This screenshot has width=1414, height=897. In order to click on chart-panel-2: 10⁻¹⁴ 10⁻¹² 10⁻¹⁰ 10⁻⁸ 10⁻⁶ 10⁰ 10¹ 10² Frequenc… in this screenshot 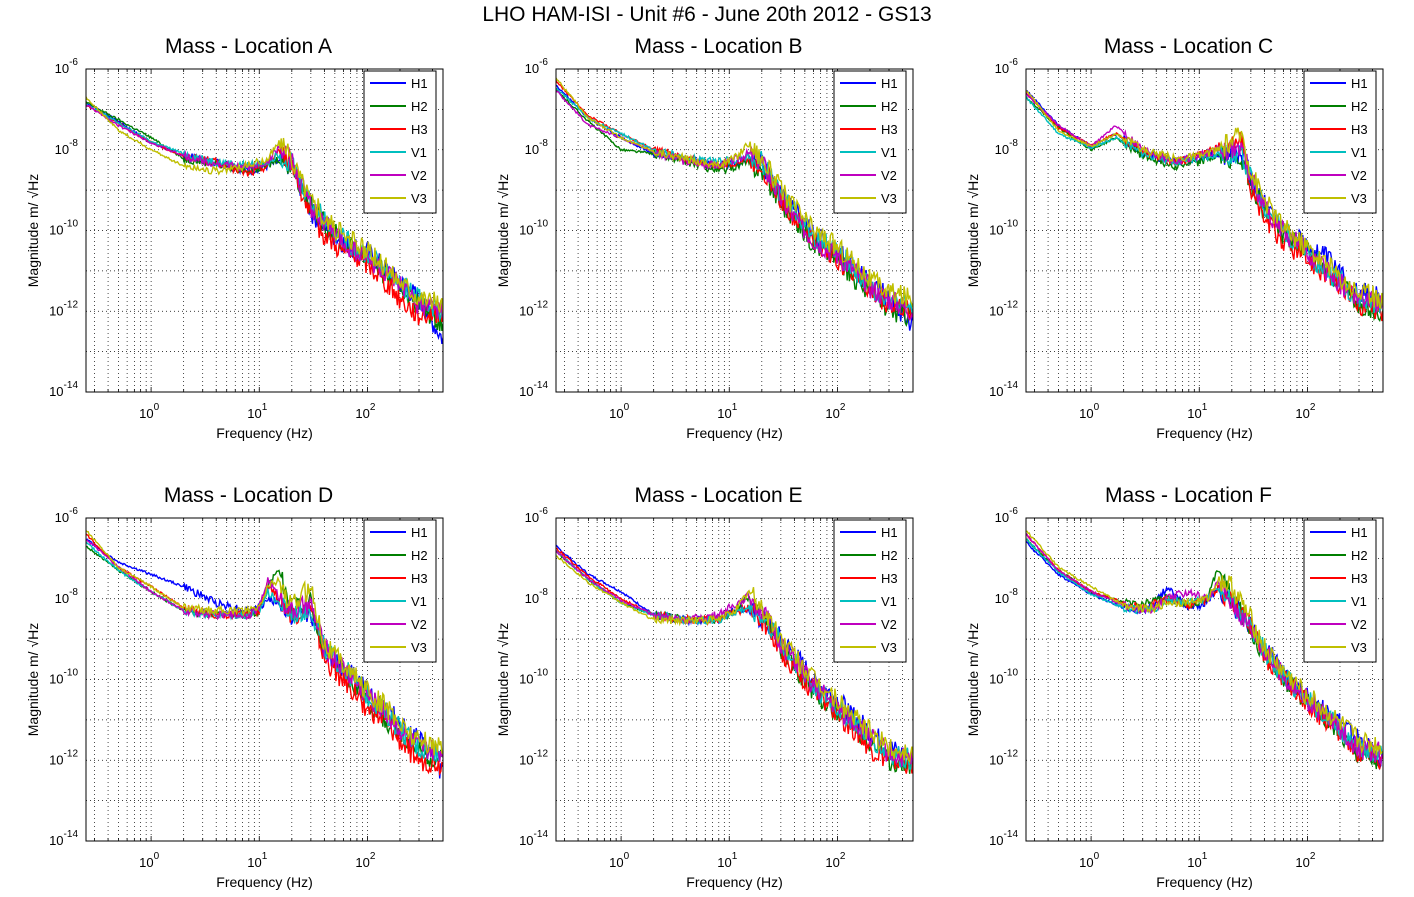, I will do `click(704, 238)`.